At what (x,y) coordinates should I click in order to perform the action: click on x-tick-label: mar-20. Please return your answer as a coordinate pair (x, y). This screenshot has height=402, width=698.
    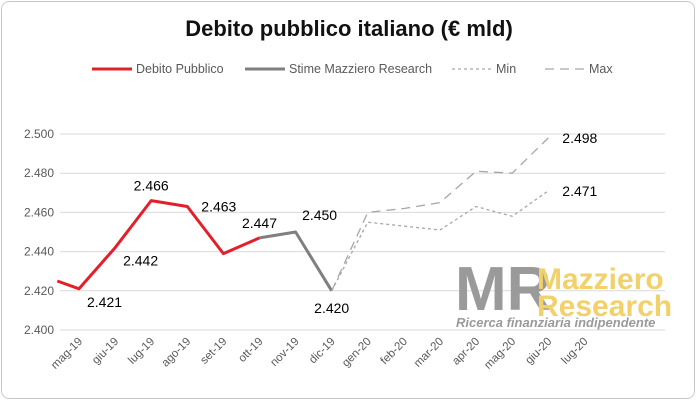
    Looking at the image, I should click on (429, 353).